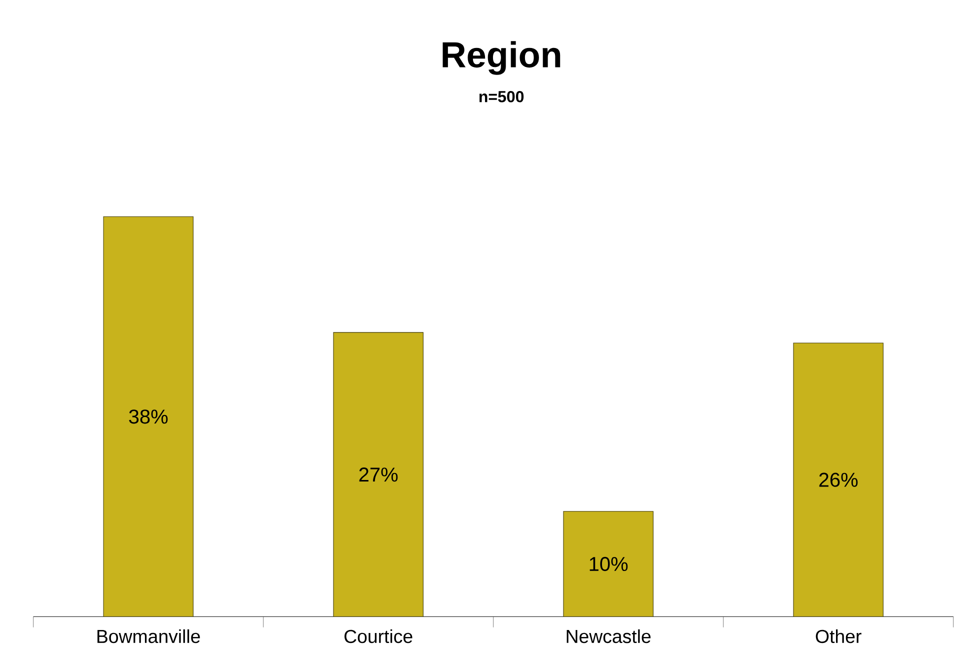 The image size is (967, 666). Describe the element at coordinates (501, 58) in the screenshot. I see `chart-title: Region` at that location.